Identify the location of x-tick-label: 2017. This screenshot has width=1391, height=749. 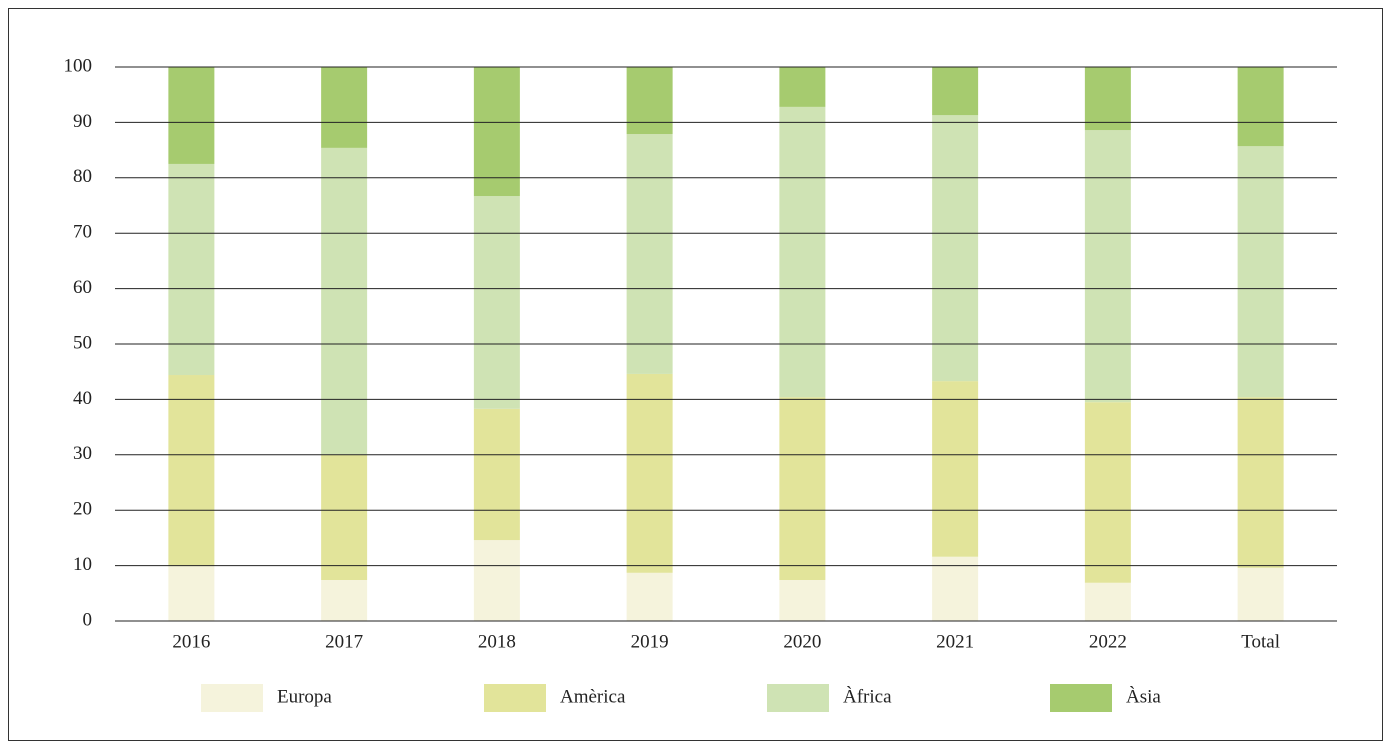
(344, 641).